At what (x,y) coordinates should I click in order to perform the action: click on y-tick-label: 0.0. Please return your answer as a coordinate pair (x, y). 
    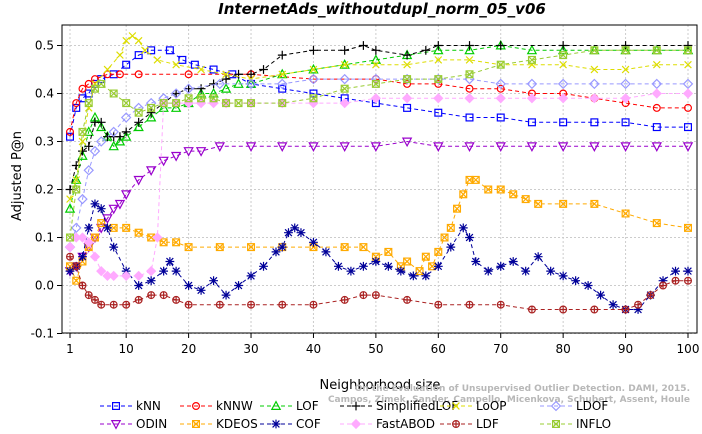
    Looking at the image, I should click on (44, 286).